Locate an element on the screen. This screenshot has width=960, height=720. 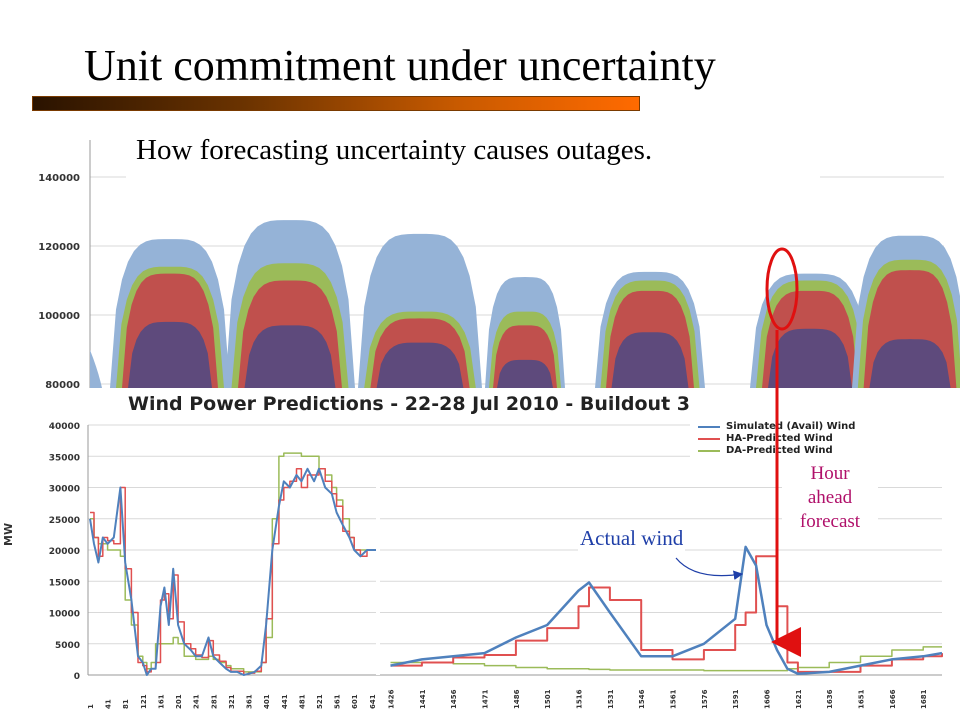
wind-x-tick-label: 1621 is located at coordinates (799, 699).